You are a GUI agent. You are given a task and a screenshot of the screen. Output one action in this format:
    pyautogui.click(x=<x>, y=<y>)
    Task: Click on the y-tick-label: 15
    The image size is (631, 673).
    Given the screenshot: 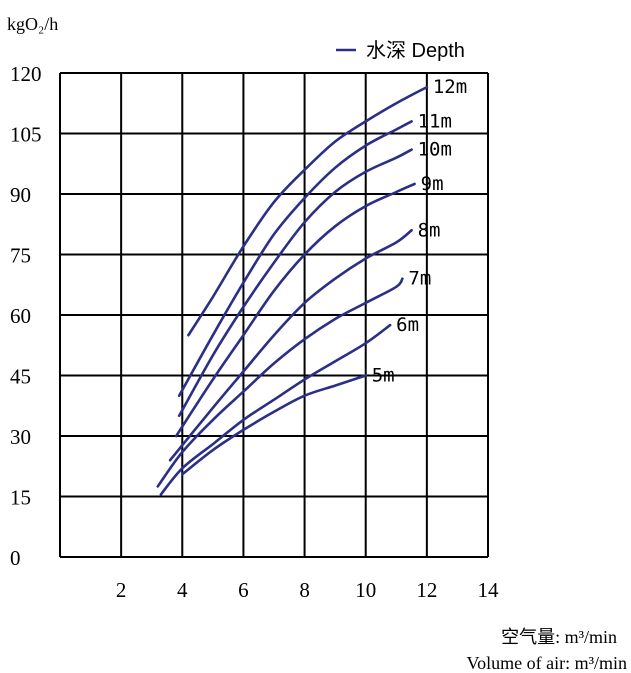 What is the action you would take?
    pyautogui.click(x=20, y=498)
    